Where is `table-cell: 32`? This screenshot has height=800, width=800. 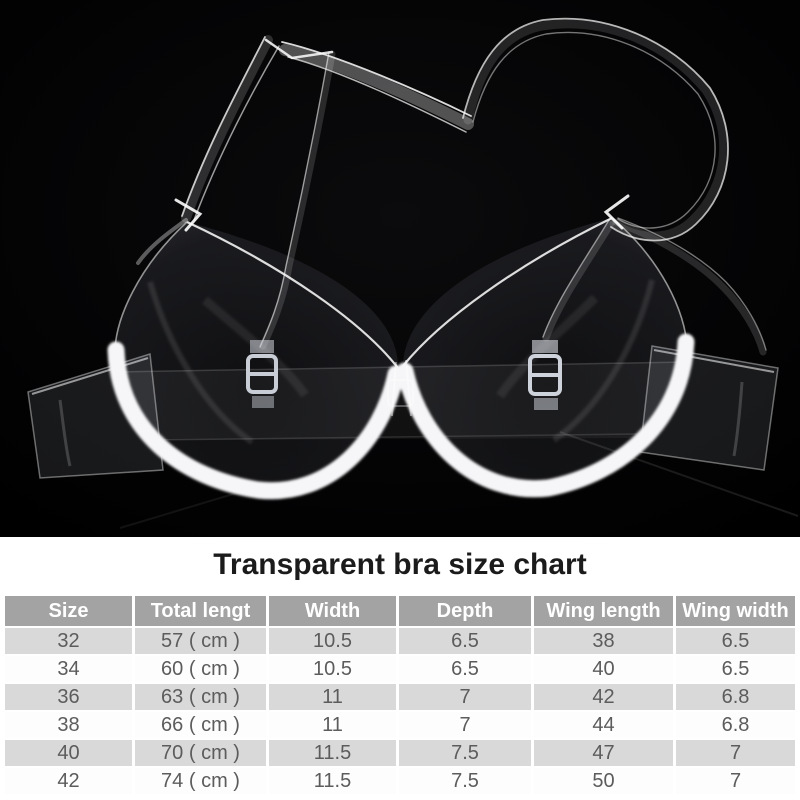 table-cell: 32 is located at coordinates (68, 641).